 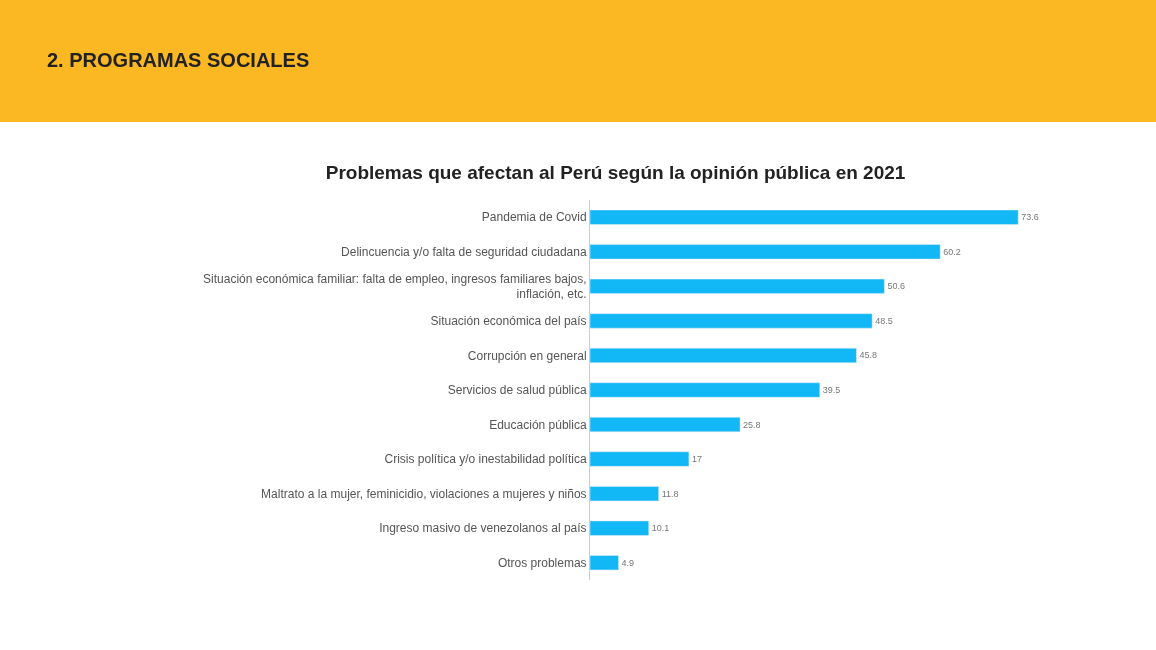 I want to click on y-tick-label: Otros problemas, so click(x=542, y=562).